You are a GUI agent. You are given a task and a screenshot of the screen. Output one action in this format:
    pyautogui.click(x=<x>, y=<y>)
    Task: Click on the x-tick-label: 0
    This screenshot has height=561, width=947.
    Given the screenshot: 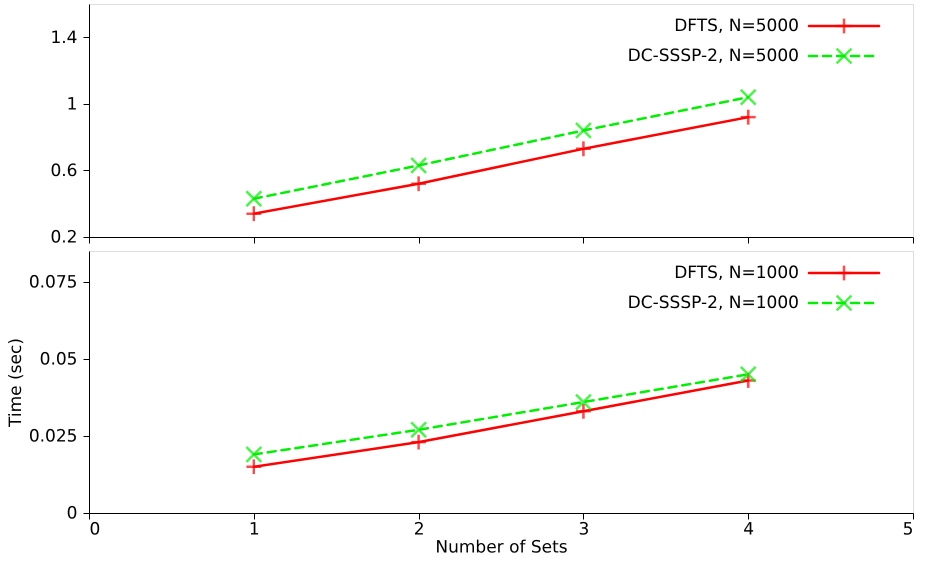 What is the action you would take?
    pyautogui.click(x=95, y=530)
    